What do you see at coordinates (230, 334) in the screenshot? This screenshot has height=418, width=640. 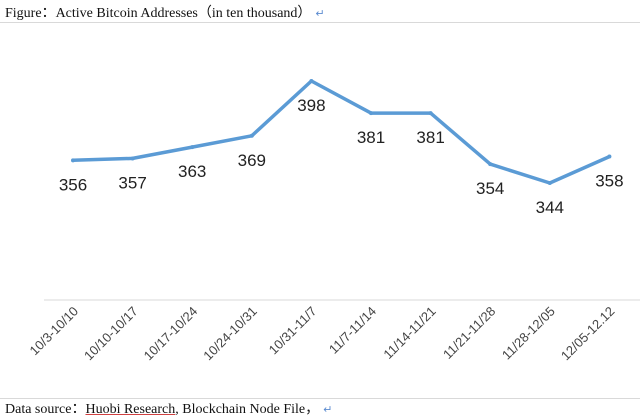 I see `x-tick-label-3: 10/24-10/31` at bounding box center [230, 334].